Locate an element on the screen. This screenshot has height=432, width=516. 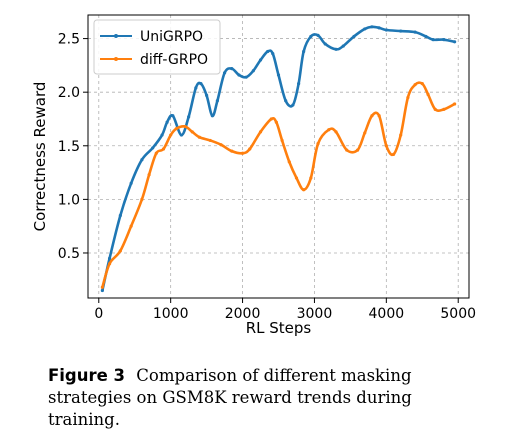
legend: UniGRPO diff-GRPO is located at coordinates (157, 47).